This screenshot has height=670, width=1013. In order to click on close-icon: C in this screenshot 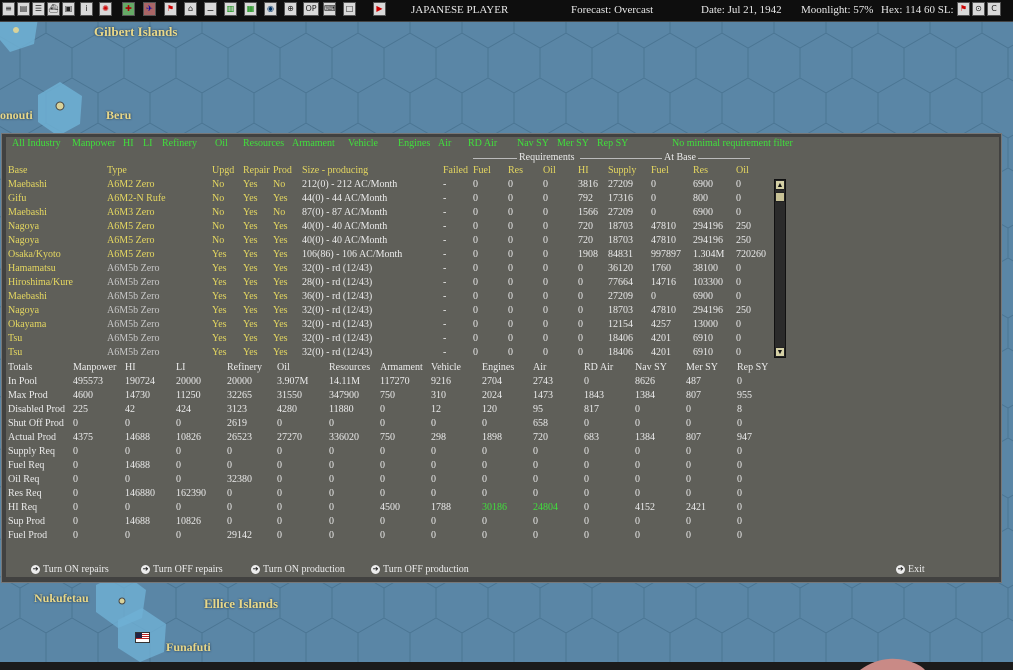, I will do `click(994, 9)`.